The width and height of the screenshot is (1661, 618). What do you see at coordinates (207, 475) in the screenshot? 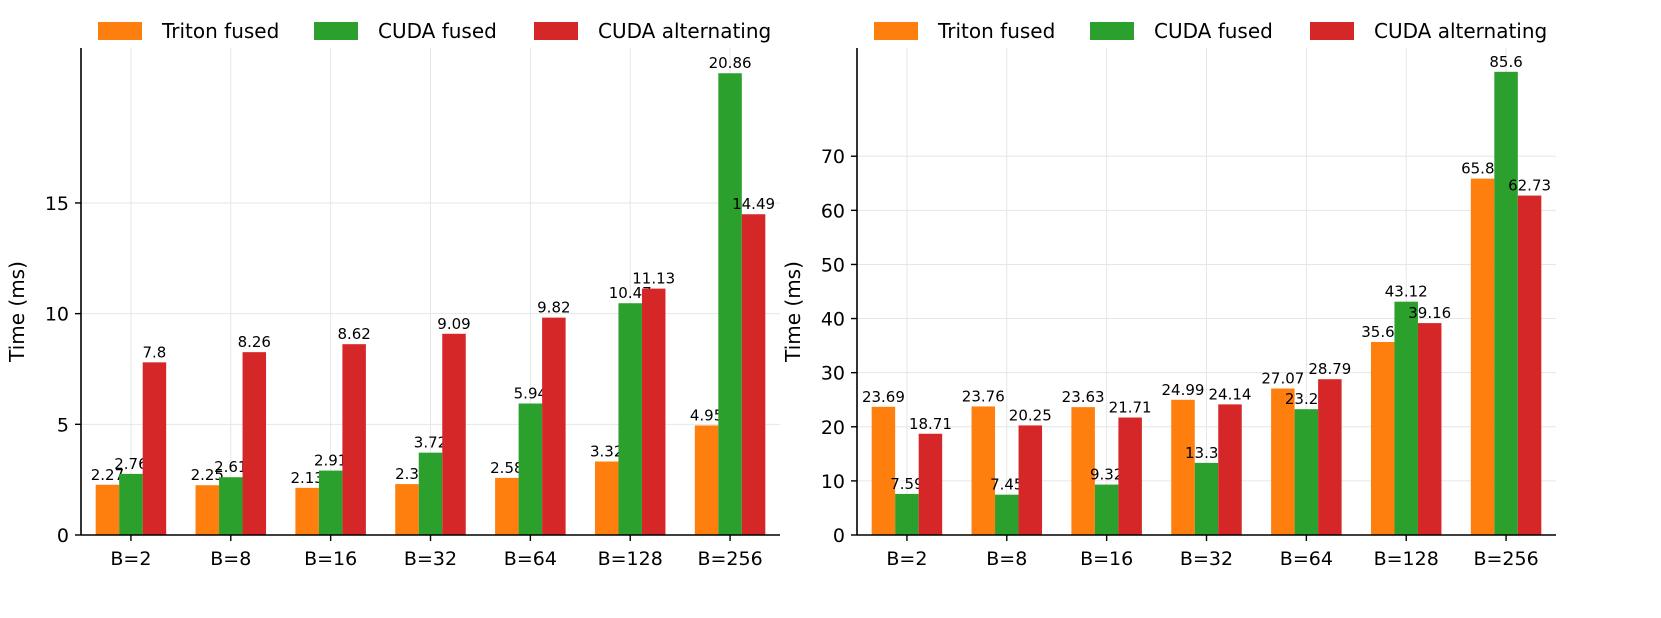
I see `bar-value-label: 2.25` at bounding box center [207, 475].